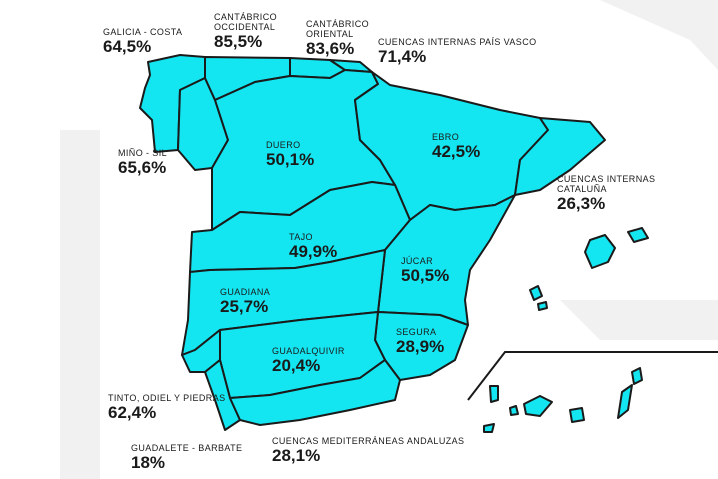 This screenshot has width=718, height=479. Describe the element at coordinates (143, 153) in the screenshot. I see `basin-name: MIÑO - SIL` at that location.